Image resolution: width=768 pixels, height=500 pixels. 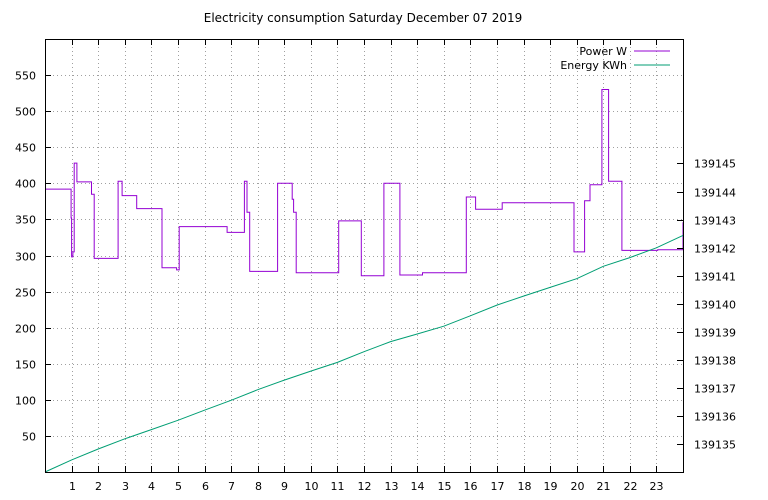 What do you see at coordinates (715, 333) in the screenshot?
I see `y-right-tick-label: 139139` at bounding box center [715, 333].